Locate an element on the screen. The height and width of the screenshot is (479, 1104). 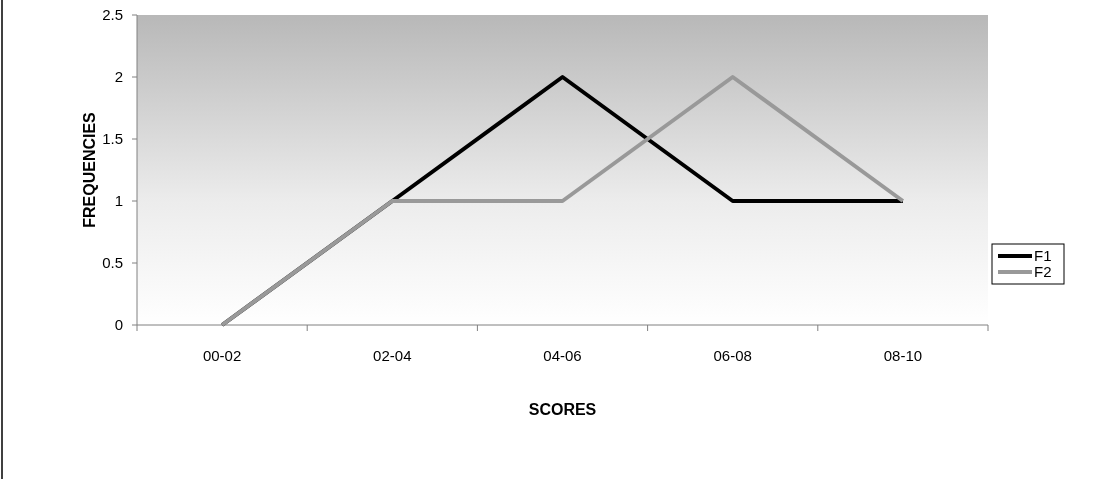
y-tick-label: 0.5 is located at coordinates (112, 263).